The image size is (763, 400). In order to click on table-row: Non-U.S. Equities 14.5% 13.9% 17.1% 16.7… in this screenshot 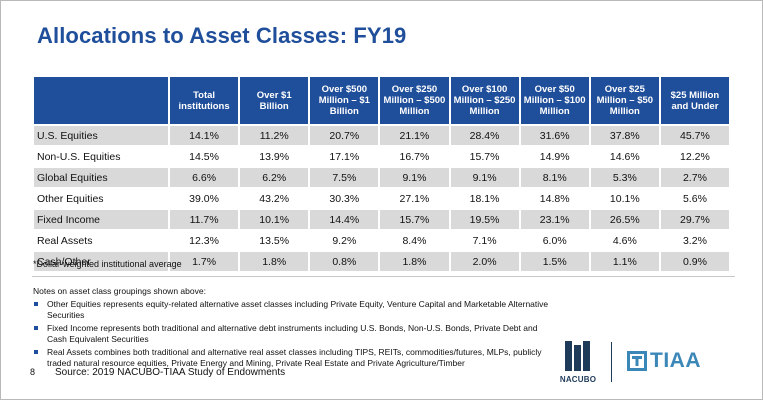, I will do `click(381, 157)`.